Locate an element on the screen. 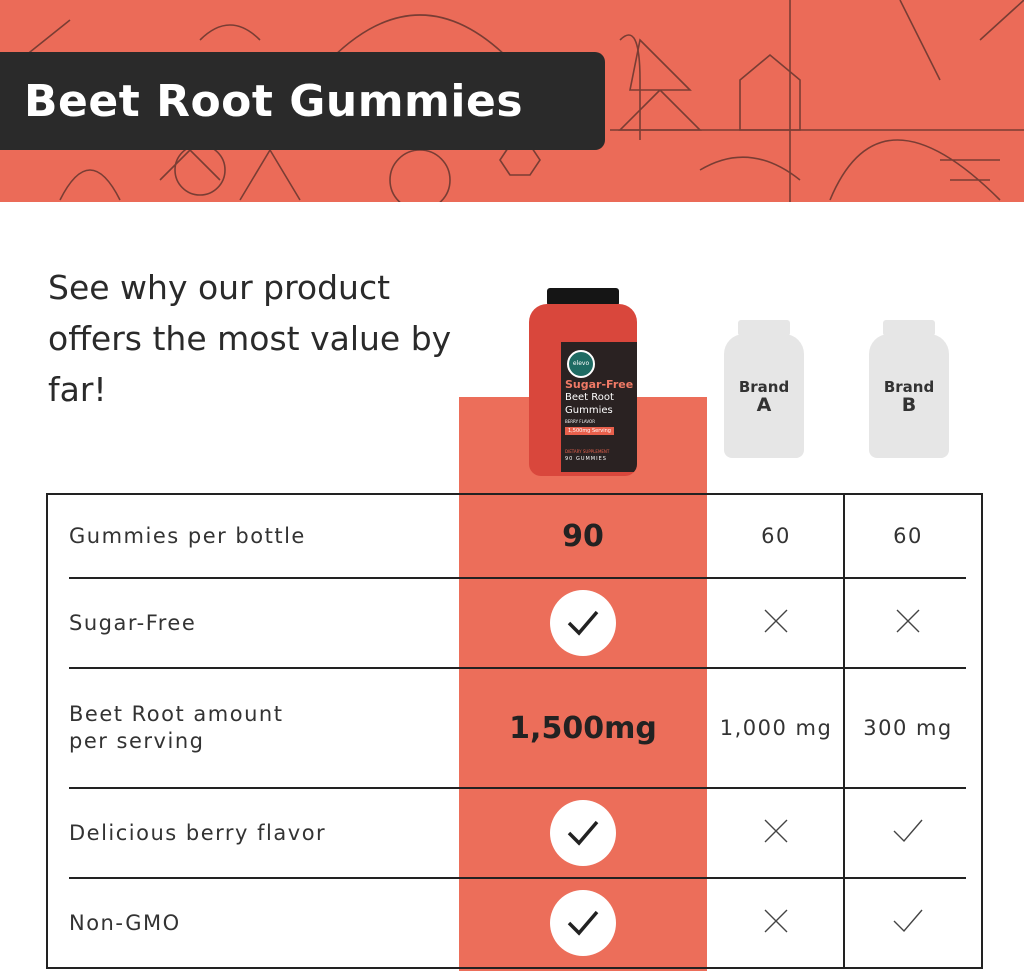  brand-a-value: 60 is located at coordinates (776, 536).